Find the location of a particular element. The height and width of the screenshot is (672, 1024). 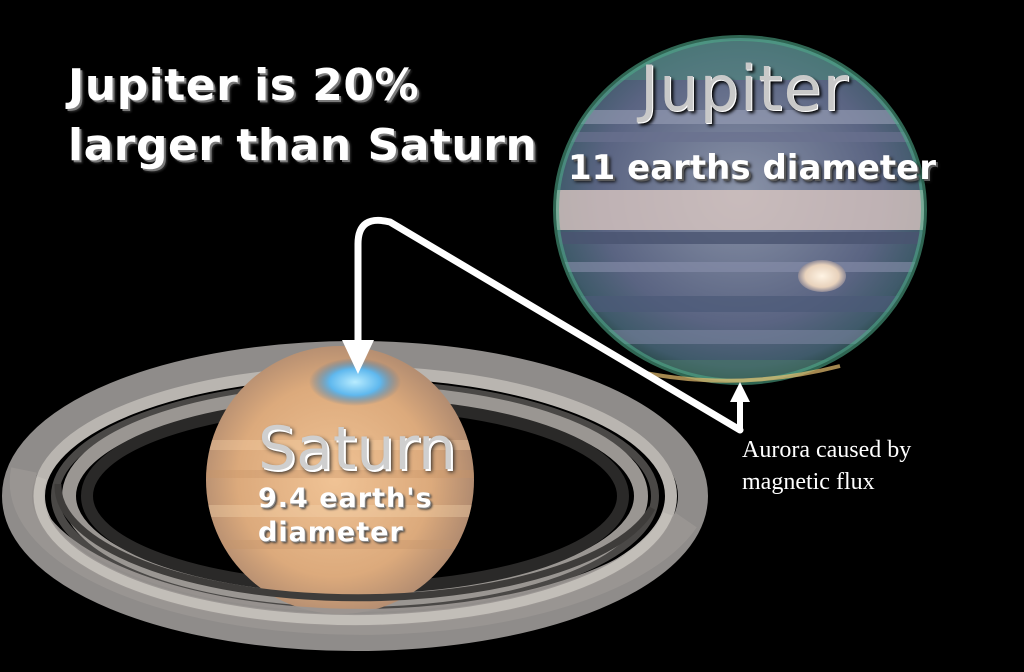

headline-line-2: larger than Saturn is located at coordinates (303, 145).